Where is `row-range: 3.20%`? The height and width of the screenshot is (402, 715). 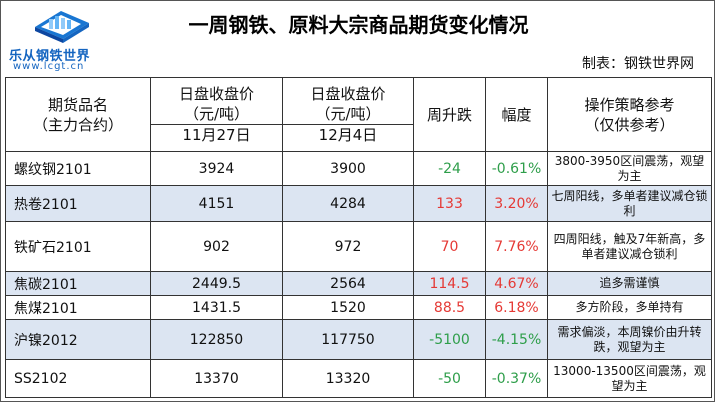 row-range: 3.20% is located at coordinates (516, 203).